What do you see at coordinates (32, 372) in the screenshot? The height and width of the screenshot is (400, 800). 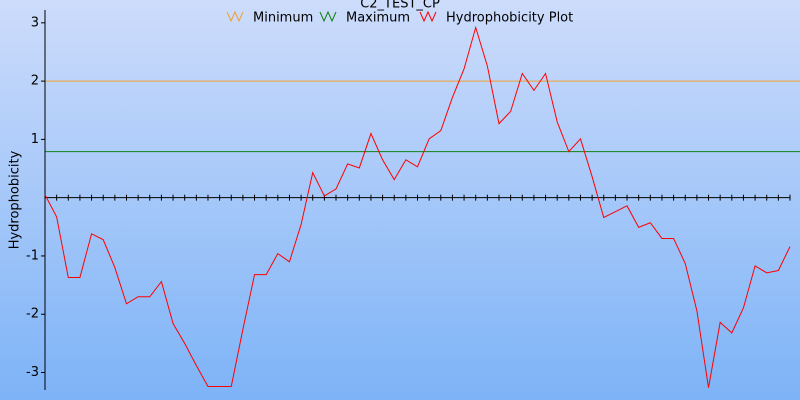 I see `y-tick-label: -3` at bounding box center [32, 372].